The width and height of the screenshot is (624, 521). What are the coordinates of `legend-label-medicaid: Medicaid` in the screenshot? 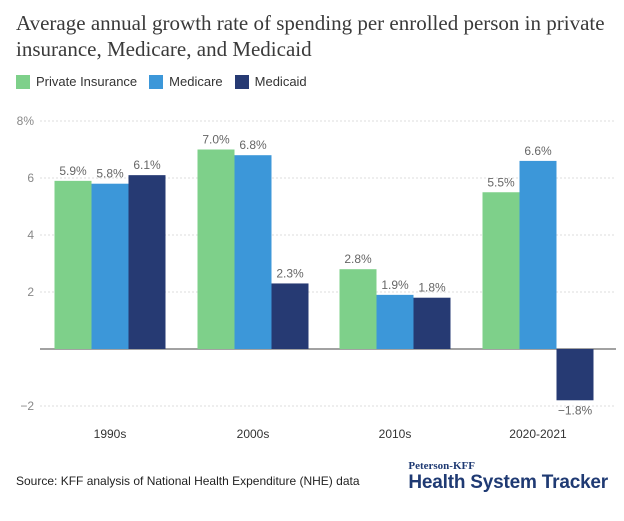 It's located at (280, 81).